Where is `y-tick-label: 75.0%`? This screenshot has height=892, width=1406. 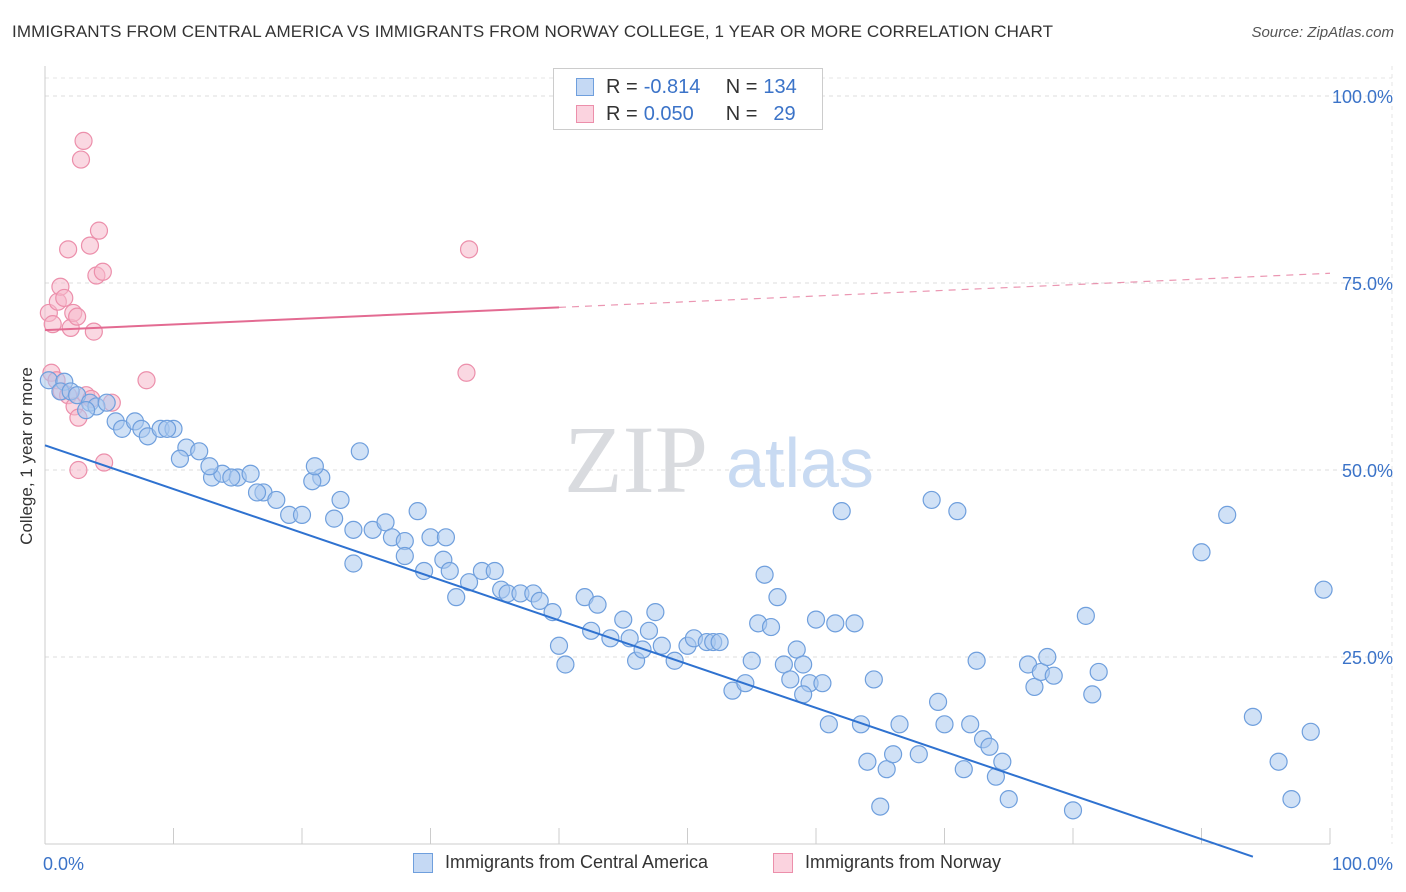 y-tick-label: 75.0% is located at coordinates (1367, 284).